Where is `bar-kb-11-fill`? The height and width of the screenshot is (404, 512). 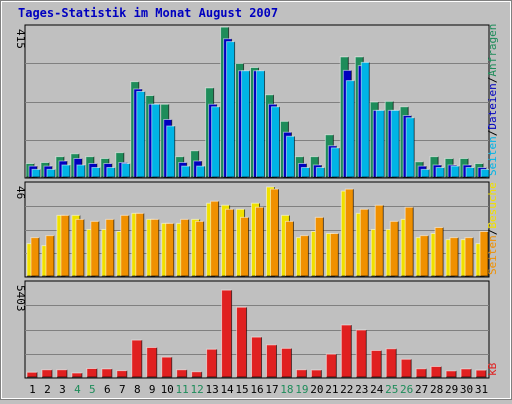 bar-kb-11-fill is located at coordinates (181, 373).